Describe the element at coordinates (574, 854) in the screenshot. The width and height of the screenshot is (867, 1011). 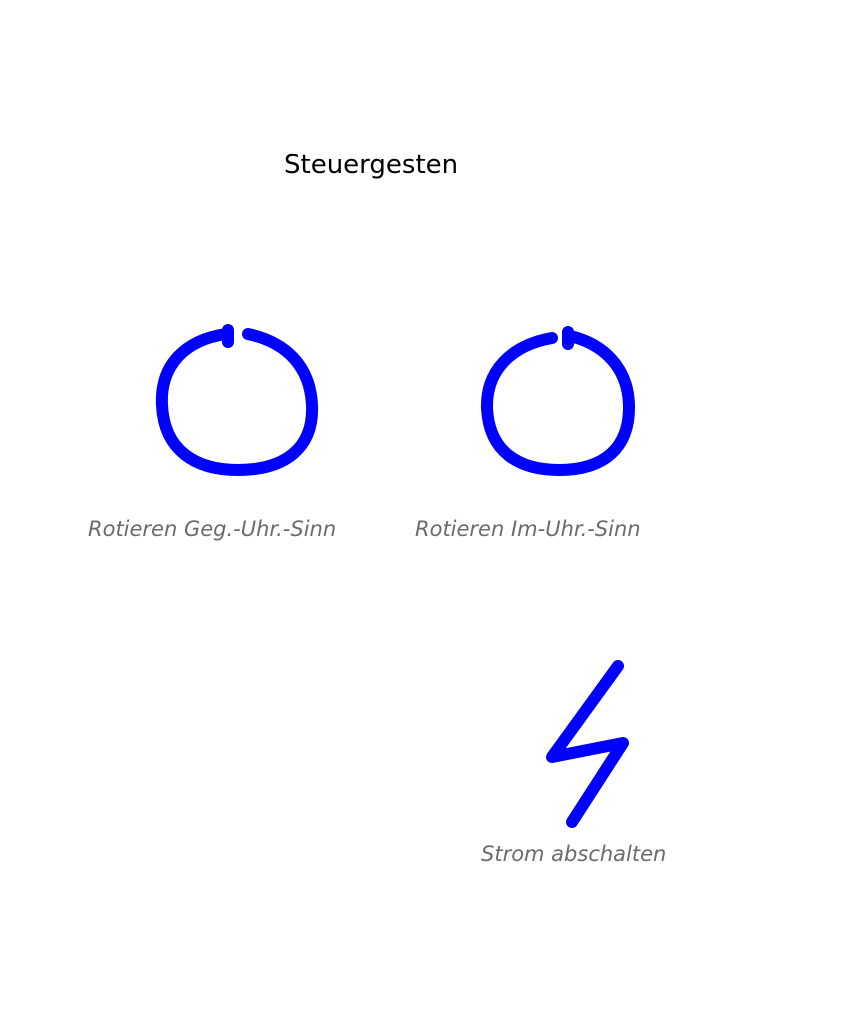
I see `gesture-label-power-off: Strom abschalten` at that location.